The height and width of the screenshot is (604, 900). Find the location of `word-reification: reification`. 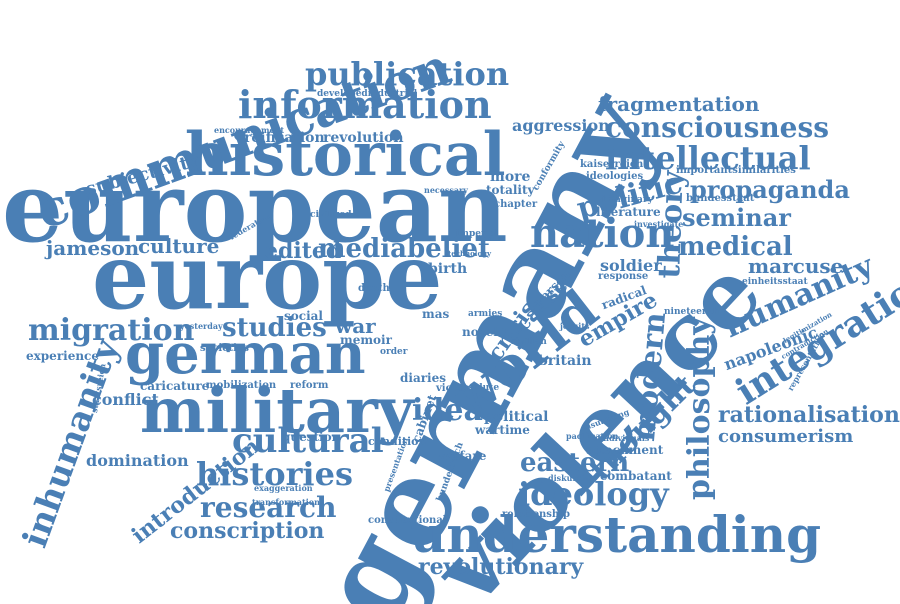

word-reification: reification is located at coordinates (284, 138).